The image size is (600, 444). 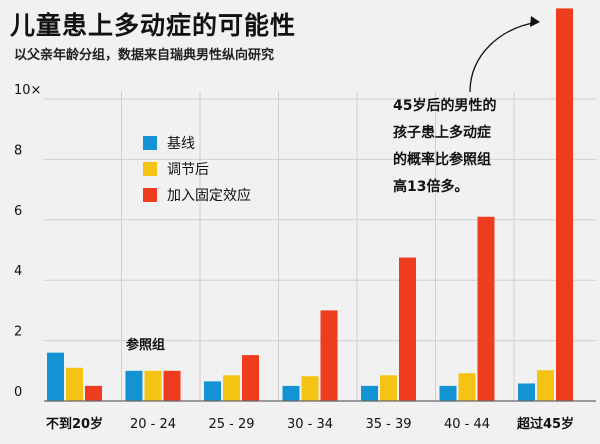 I want to click on x-tick-label: 35 - 39, so click(x=388, y=424).